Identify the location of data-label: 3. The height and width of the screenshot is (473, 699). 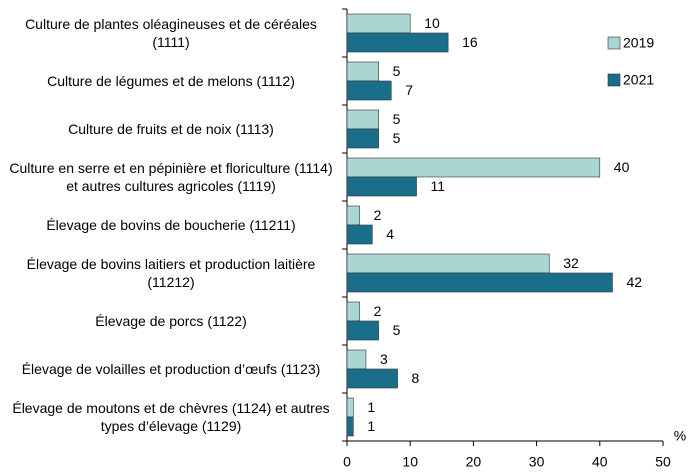
(384, 359).